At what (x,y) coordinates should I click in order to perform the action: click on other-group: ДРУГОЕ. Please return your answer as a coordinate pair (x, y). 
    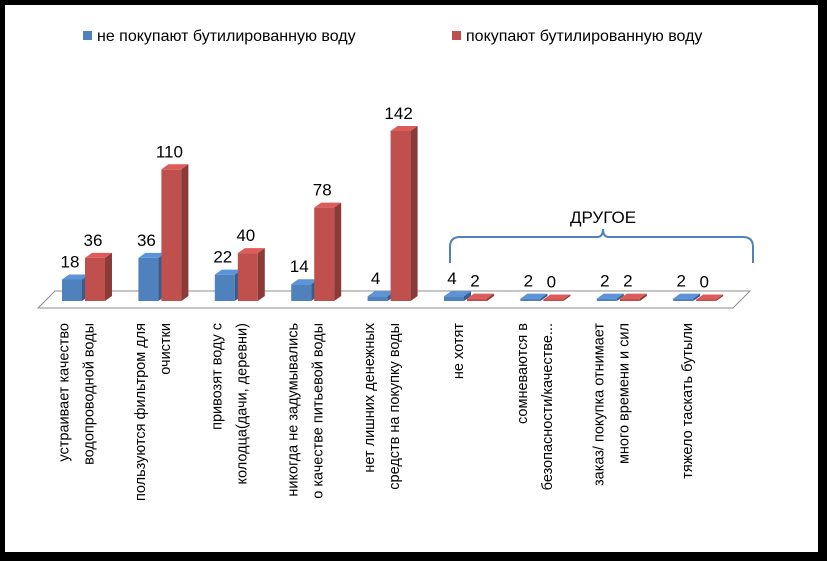
    Looking at the image, I should click on (601, 235).